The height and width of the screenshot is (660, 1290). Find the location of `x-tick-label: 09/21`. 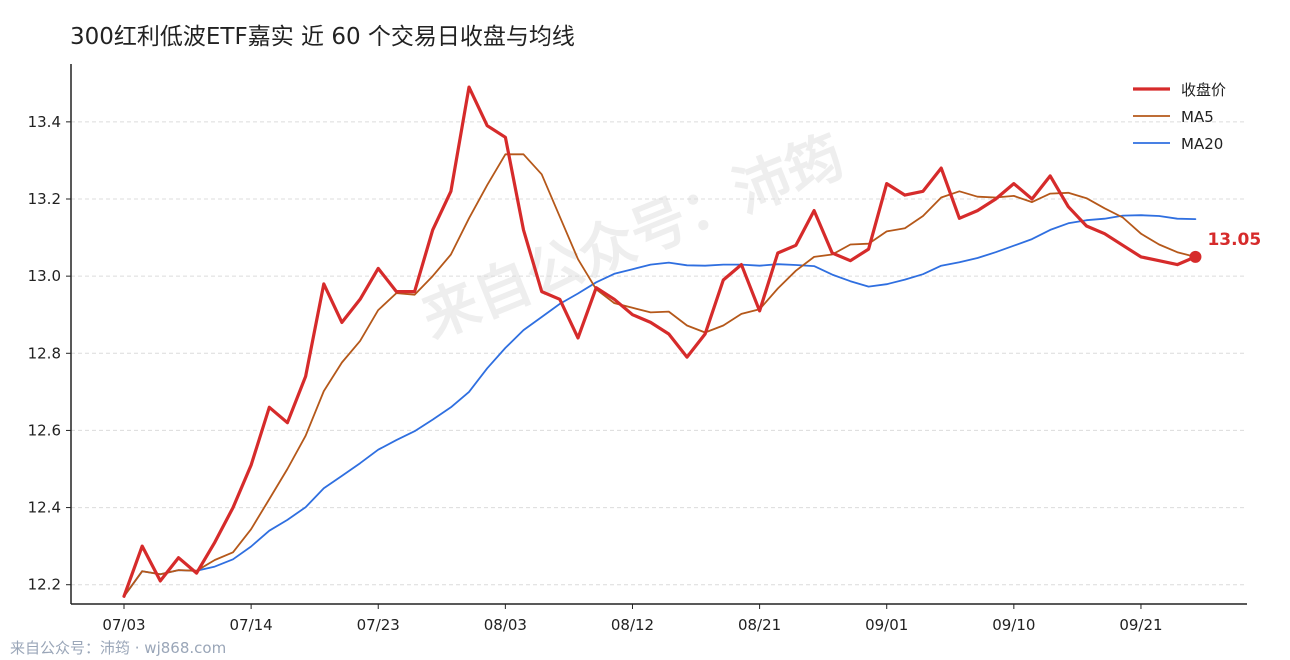

x-tick-label: 09/21 is located at coordinates (1140, 625).